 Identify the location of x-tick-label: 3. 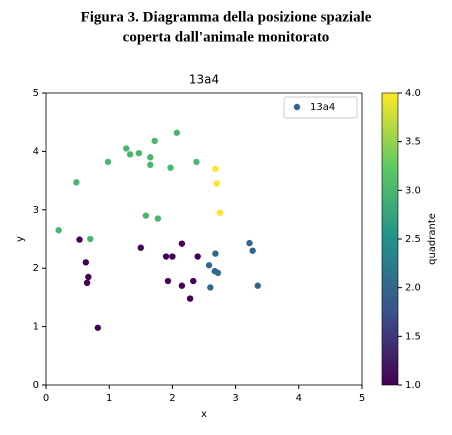
(235, 398).